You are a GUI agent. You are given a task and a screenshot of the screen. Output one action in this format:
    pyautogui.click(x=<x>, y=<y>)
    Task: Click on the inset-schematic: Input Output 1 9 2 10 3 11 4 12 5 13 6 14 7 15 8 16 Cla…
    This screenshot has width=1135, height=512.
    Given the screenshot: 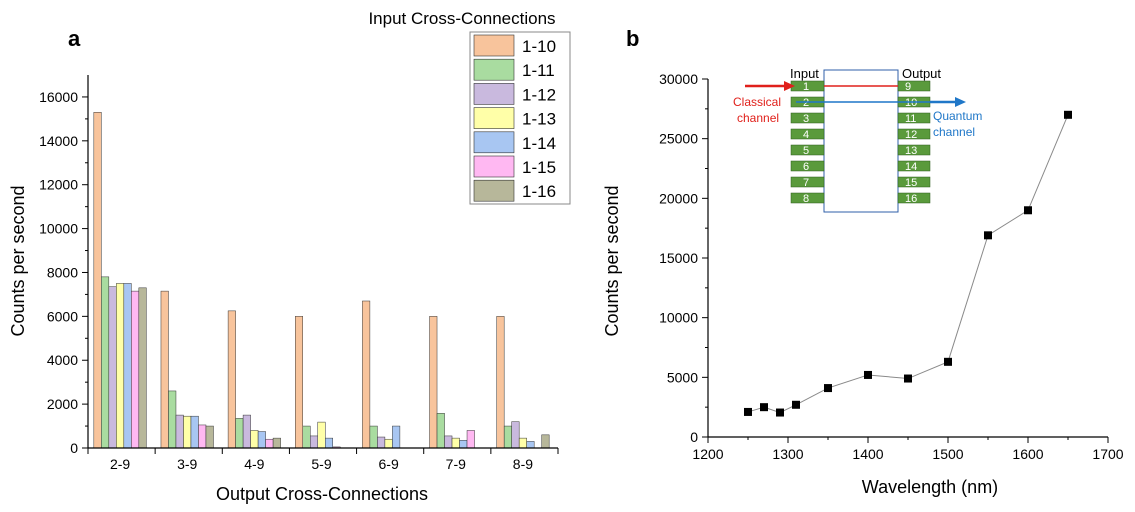 What is the action you would take?
    pyautogui.click(x=857, y=139)
    